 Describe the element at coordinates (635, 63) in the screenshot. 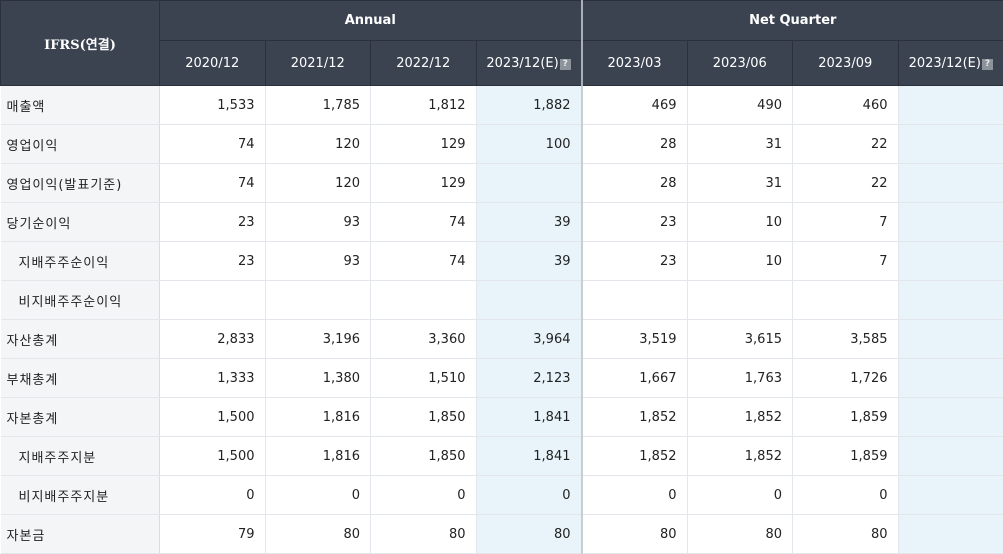

I see `quarter-period-header: 2023/03` at that location.